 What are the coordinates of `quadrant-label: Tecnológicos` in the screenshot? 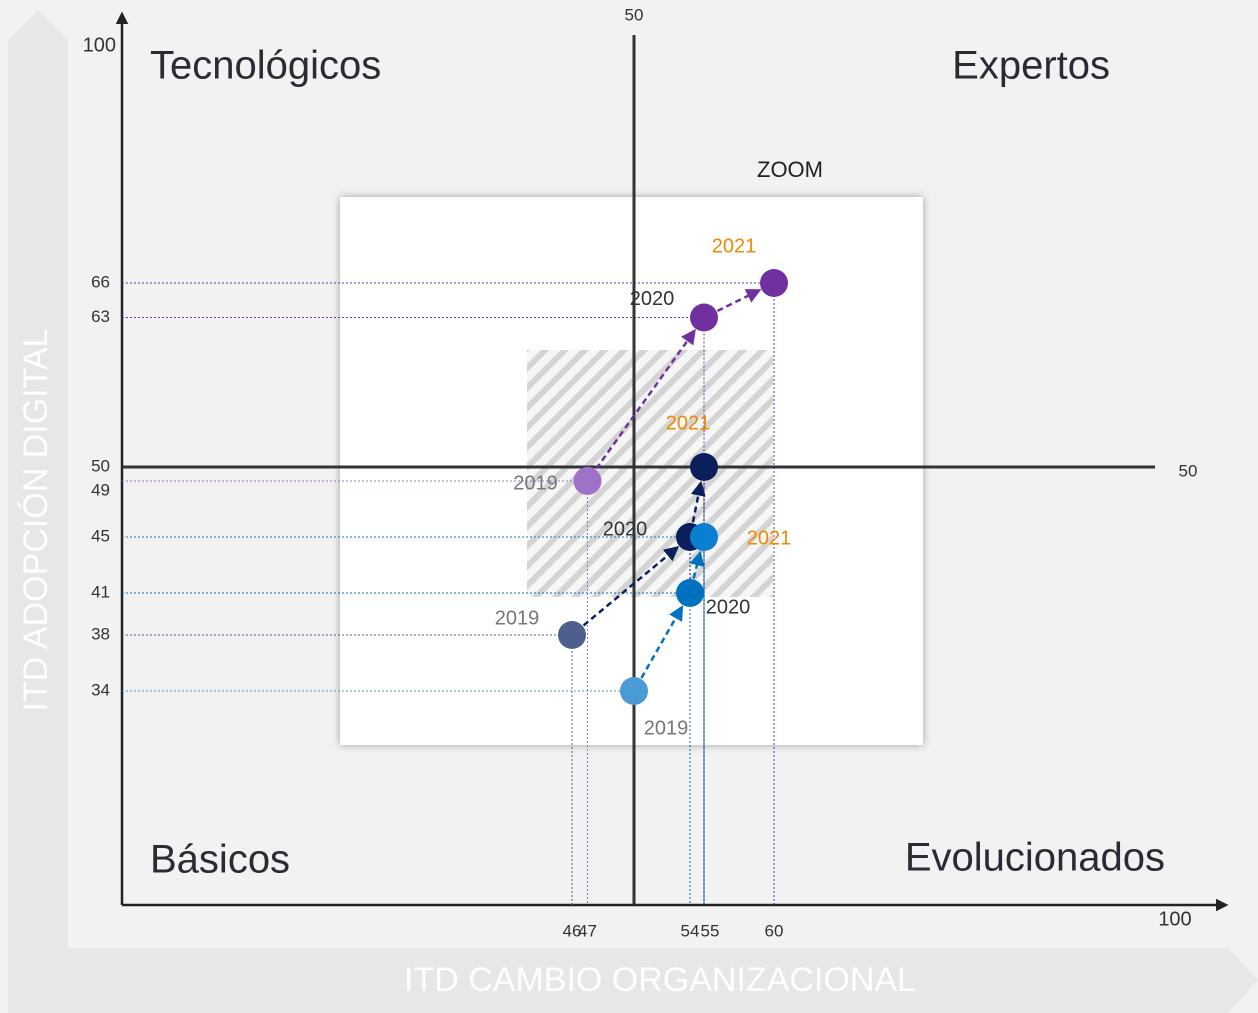 It's located at (265, 66).